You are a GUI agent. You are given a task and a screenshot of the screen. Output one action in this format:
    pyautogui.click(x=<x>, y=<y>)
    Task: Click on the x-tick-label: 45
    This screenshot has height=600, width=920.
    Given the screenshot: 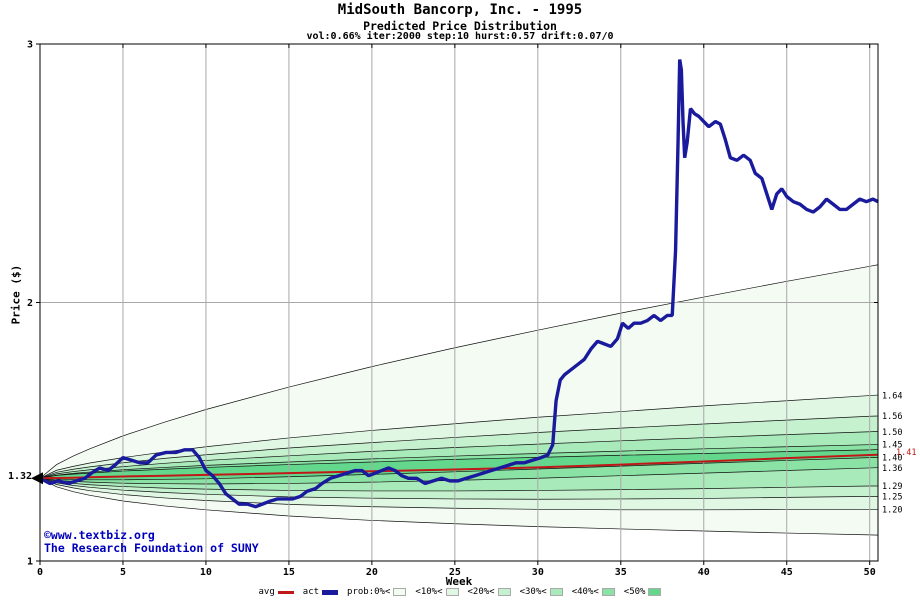 What is the action you would take?
    pyautogui.click(x=787, y=572)
    